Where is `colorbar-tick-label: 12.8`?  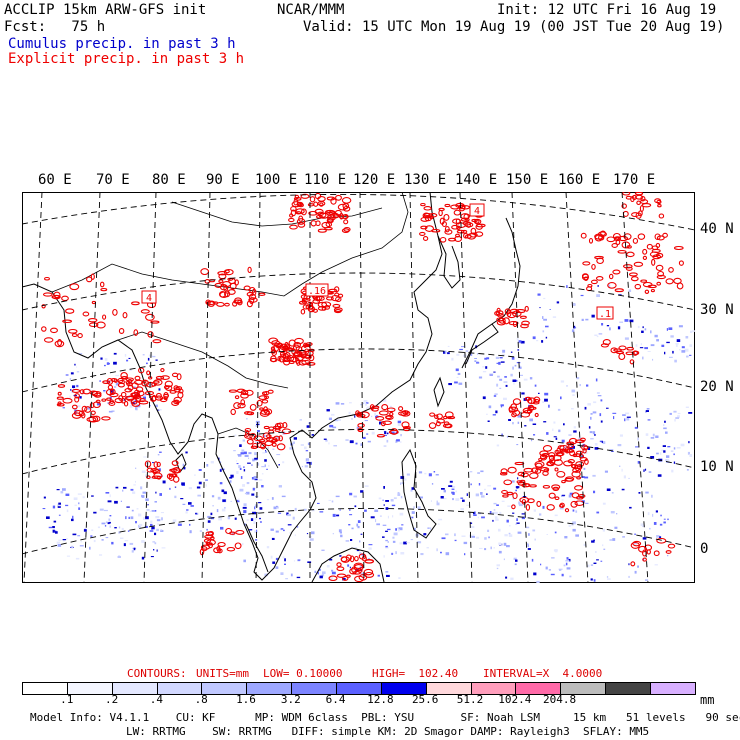
colorbar-tick-label: 12.8 is located at coordinates (380, 699).